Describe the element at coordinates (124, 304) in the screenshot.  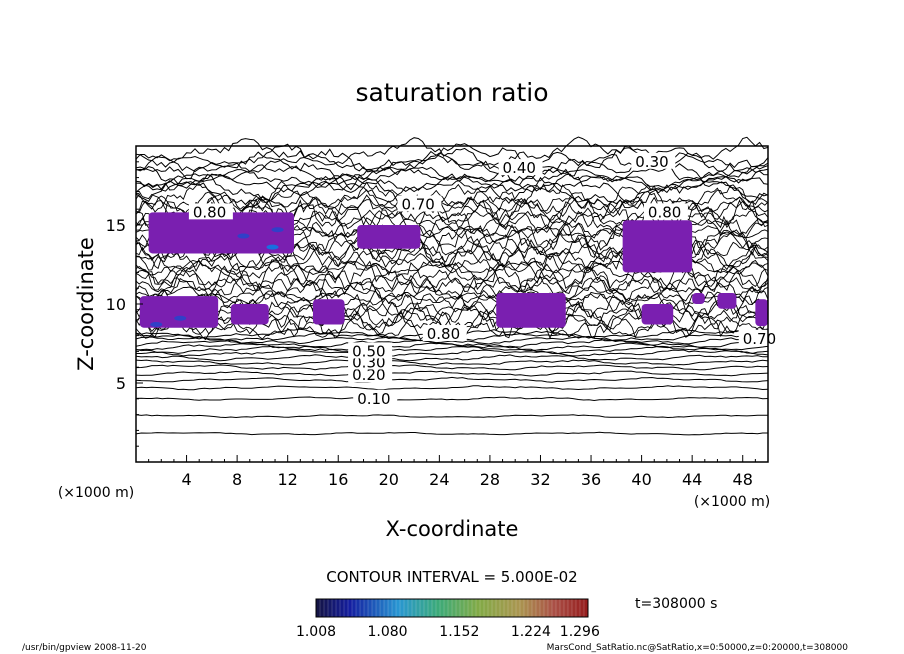
I see `y-axis-ticks: 5 10 15` at that location.